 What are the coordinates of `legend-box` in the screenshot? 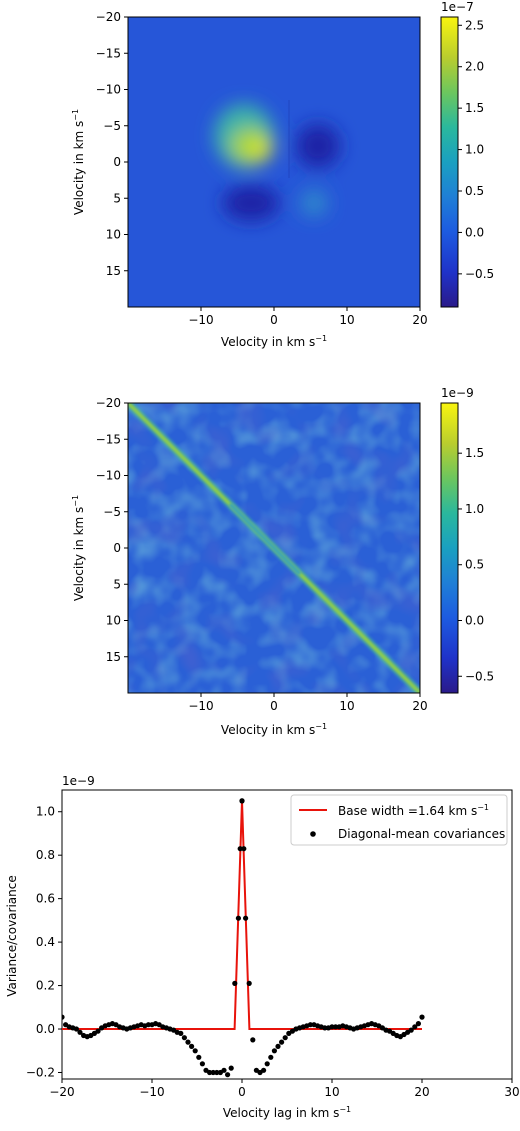 It's located at (399, 820).